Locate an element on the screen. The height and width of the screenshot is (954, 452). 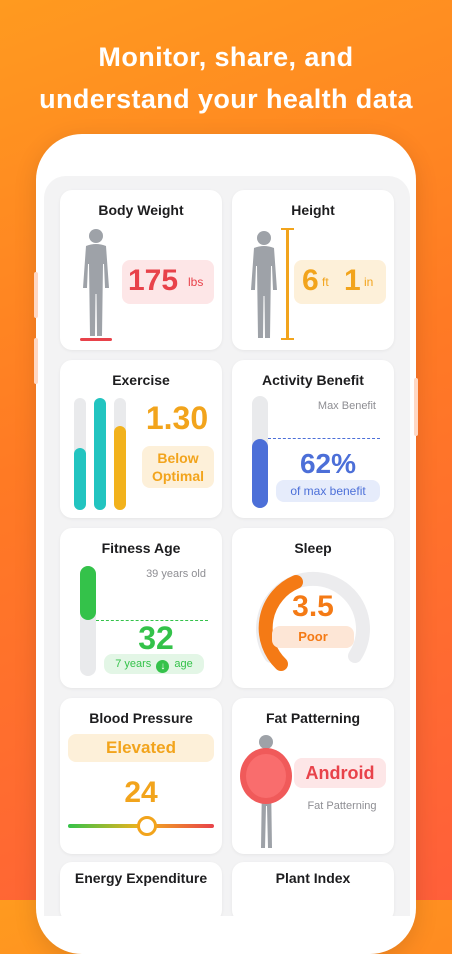
exercise-bars is located at coordinates (106, 454).